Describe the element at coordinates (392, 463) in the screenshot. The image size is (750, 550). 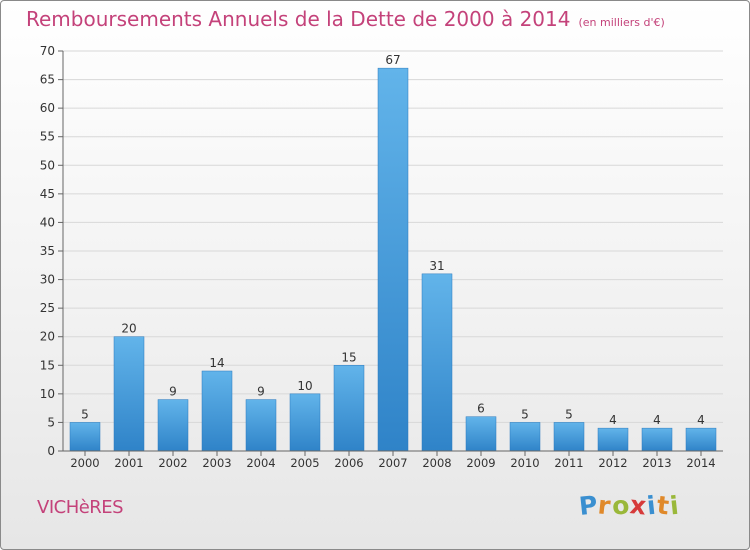
I see `x-tick-label: 2007` at that location.